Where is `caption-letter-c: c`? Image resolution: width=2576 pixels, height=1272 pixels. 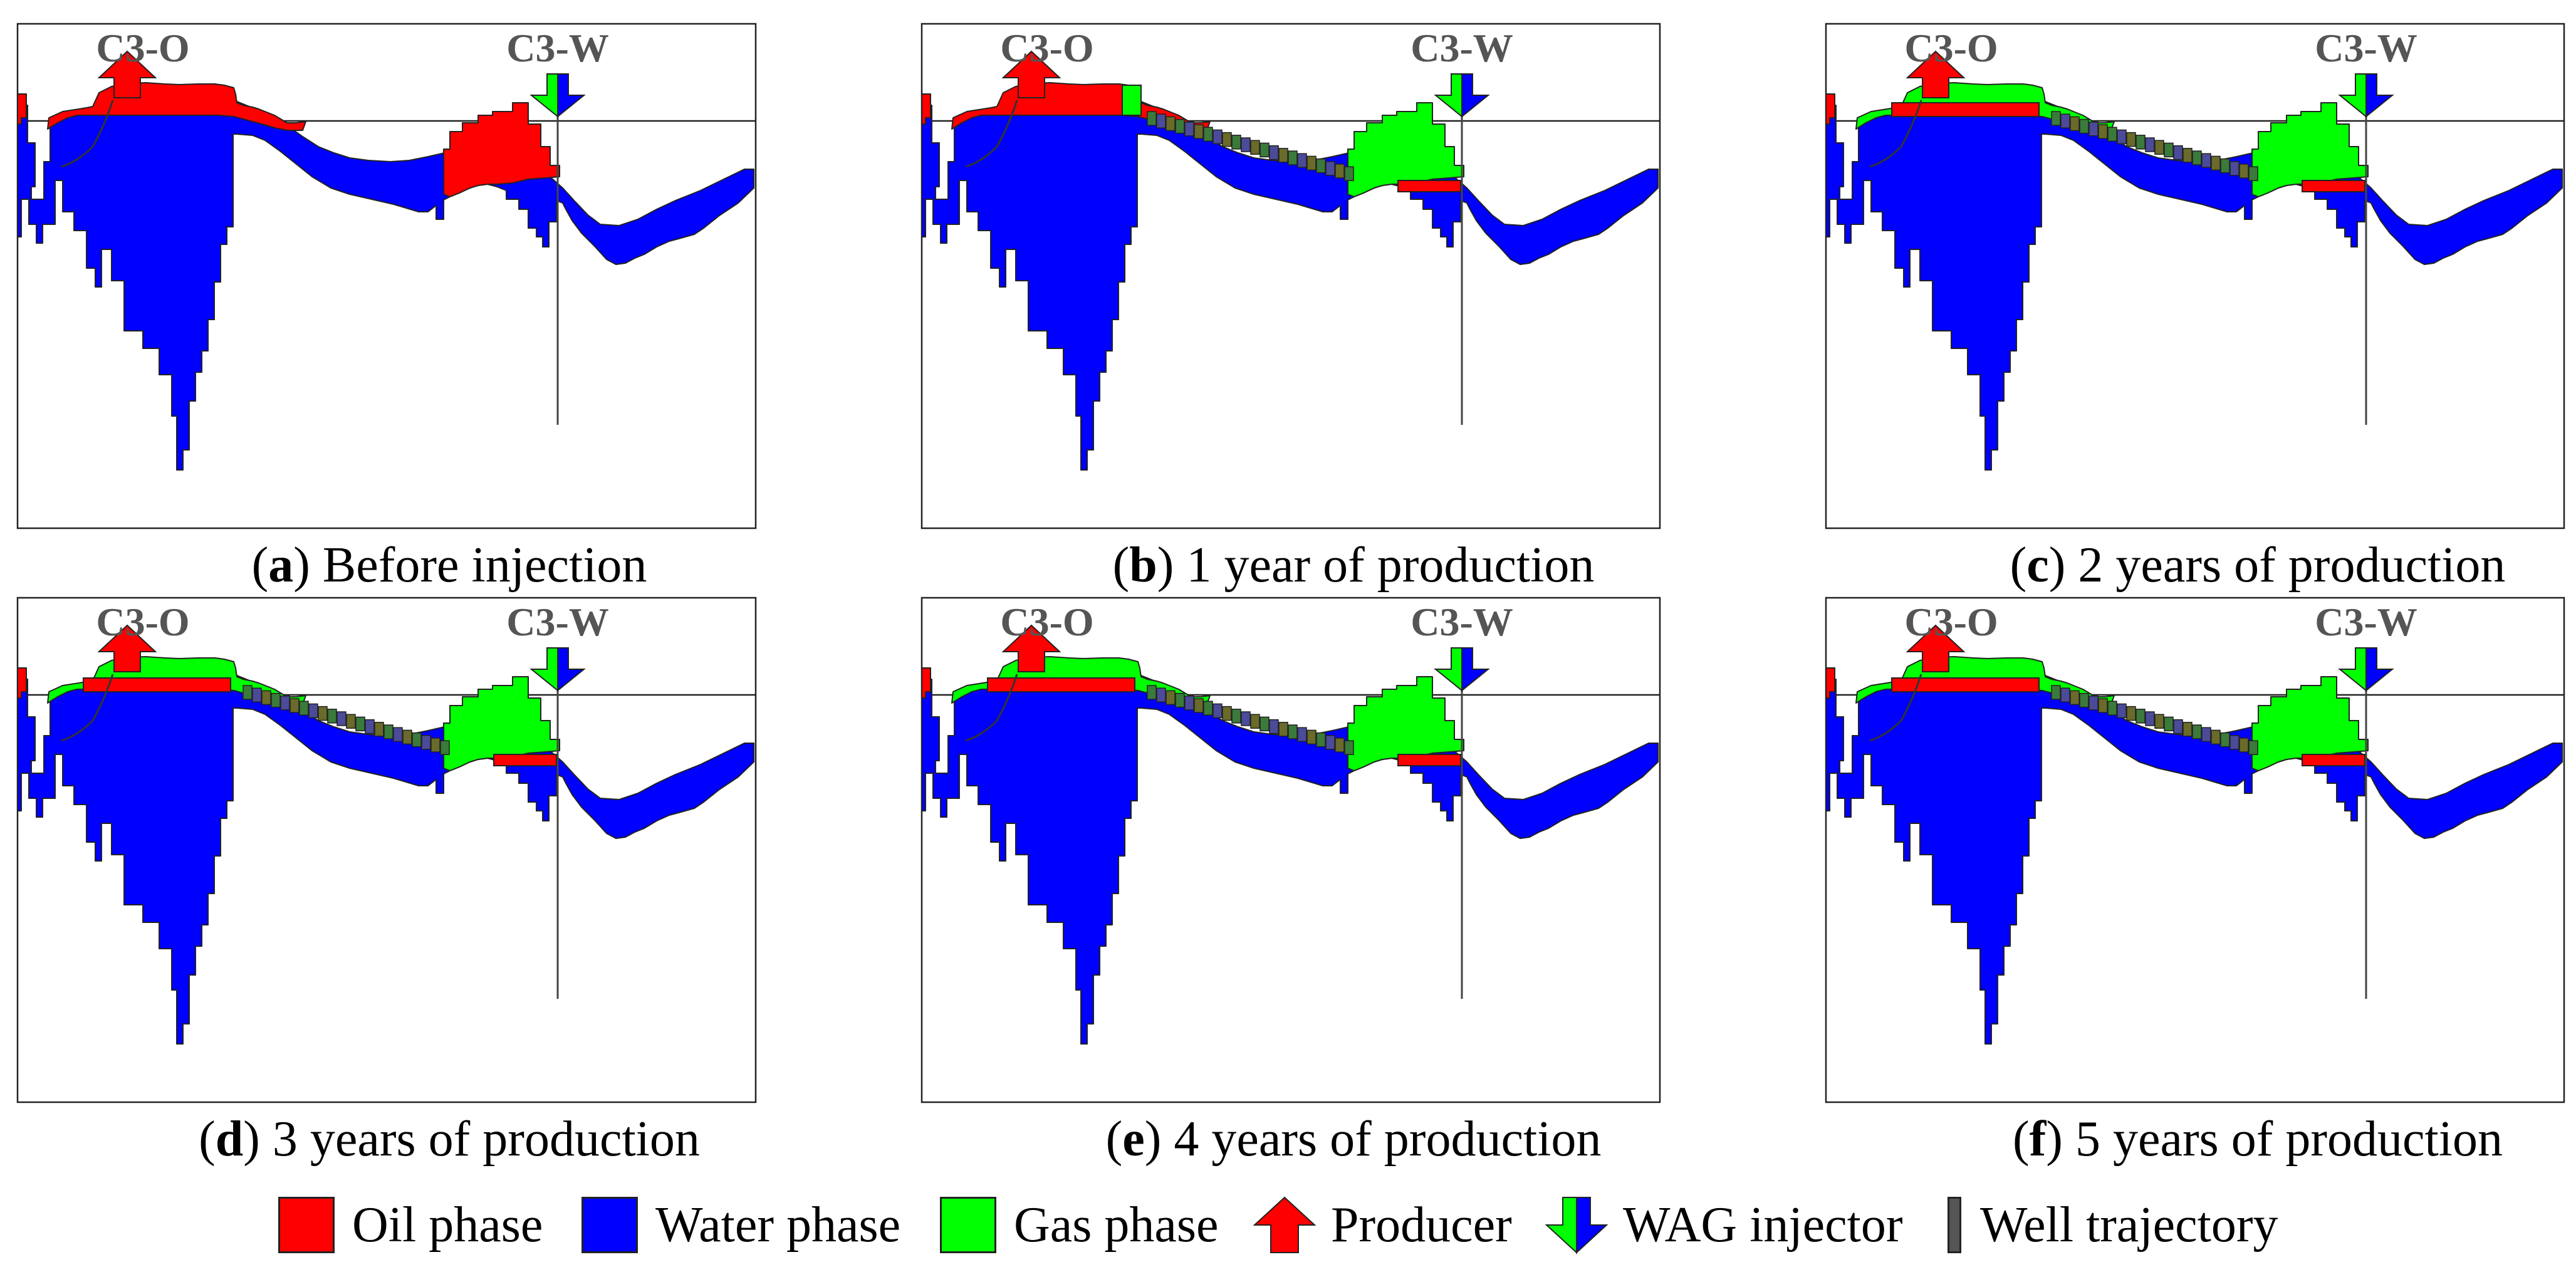 caption-letter-c: c is located at coordinates (2037, 565).